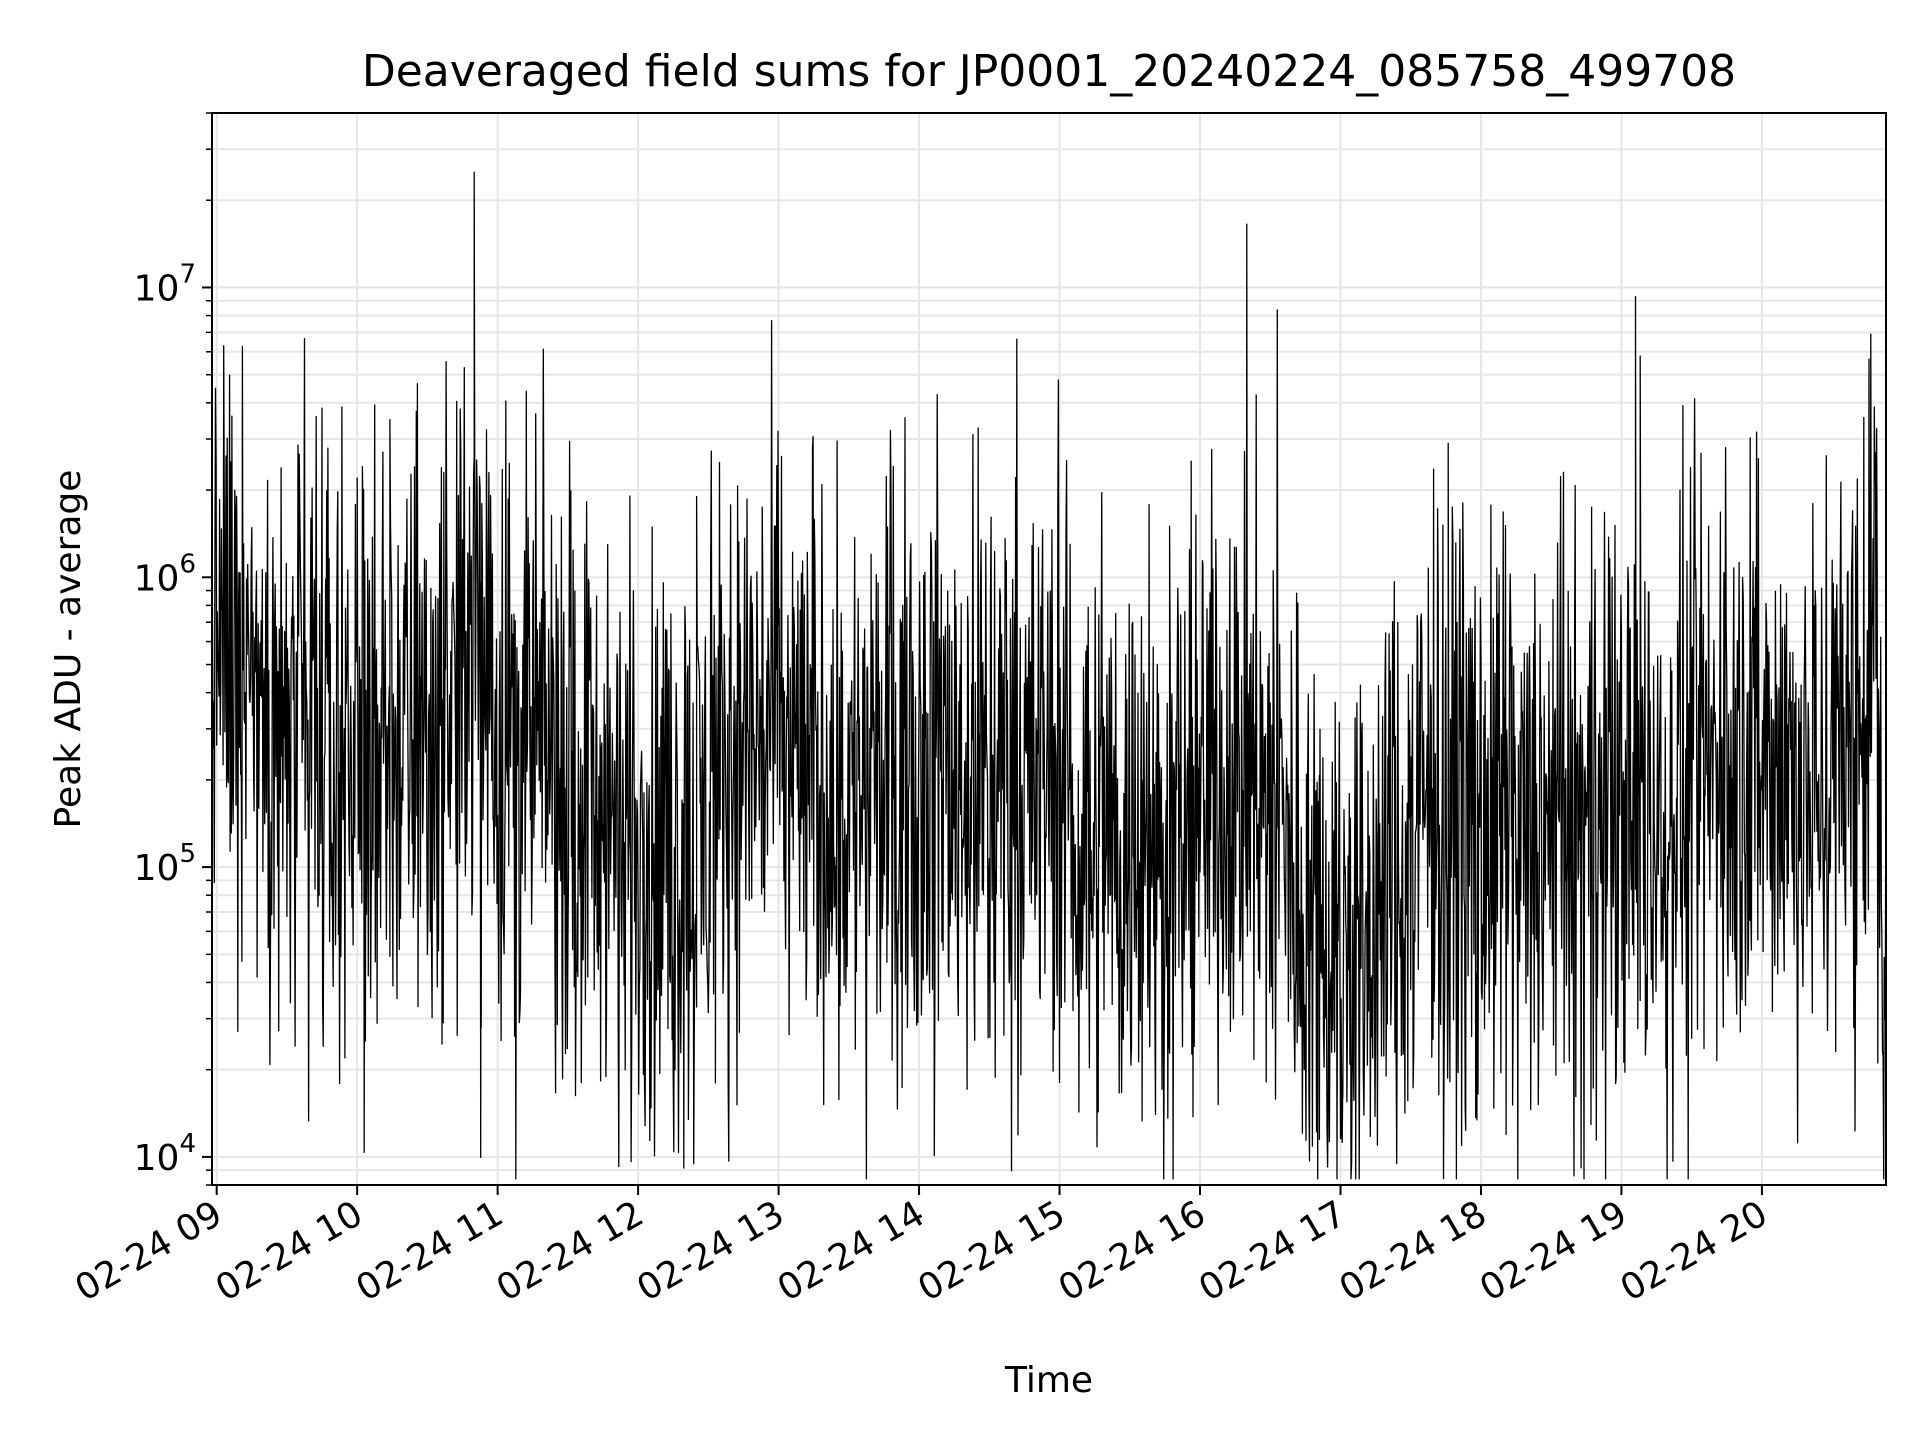  Describe the element at coordinates (165, 864) in the screenshot. I see `y-tick-label: 10⁵` at that location.